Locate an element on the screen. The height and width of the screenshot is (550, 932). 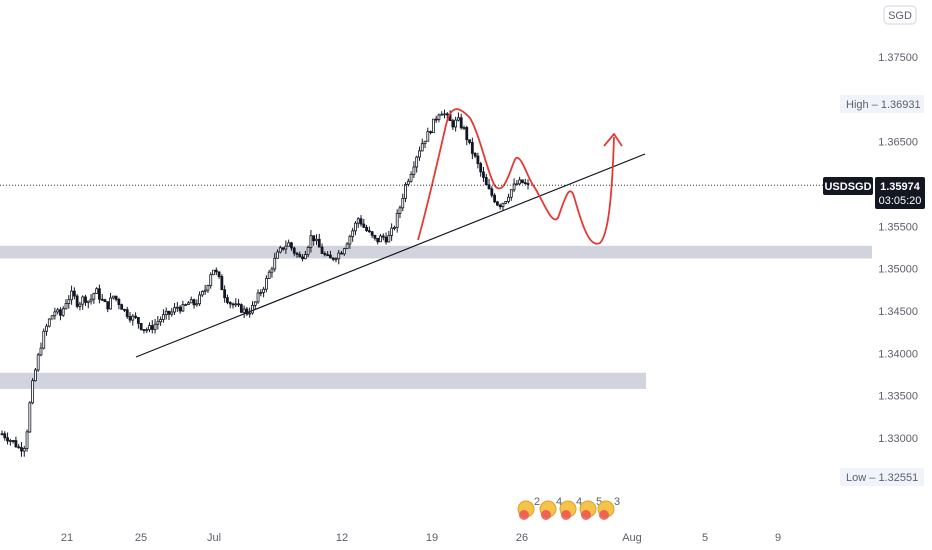
currency-badge: SGD is located at coordinates (900, 15).